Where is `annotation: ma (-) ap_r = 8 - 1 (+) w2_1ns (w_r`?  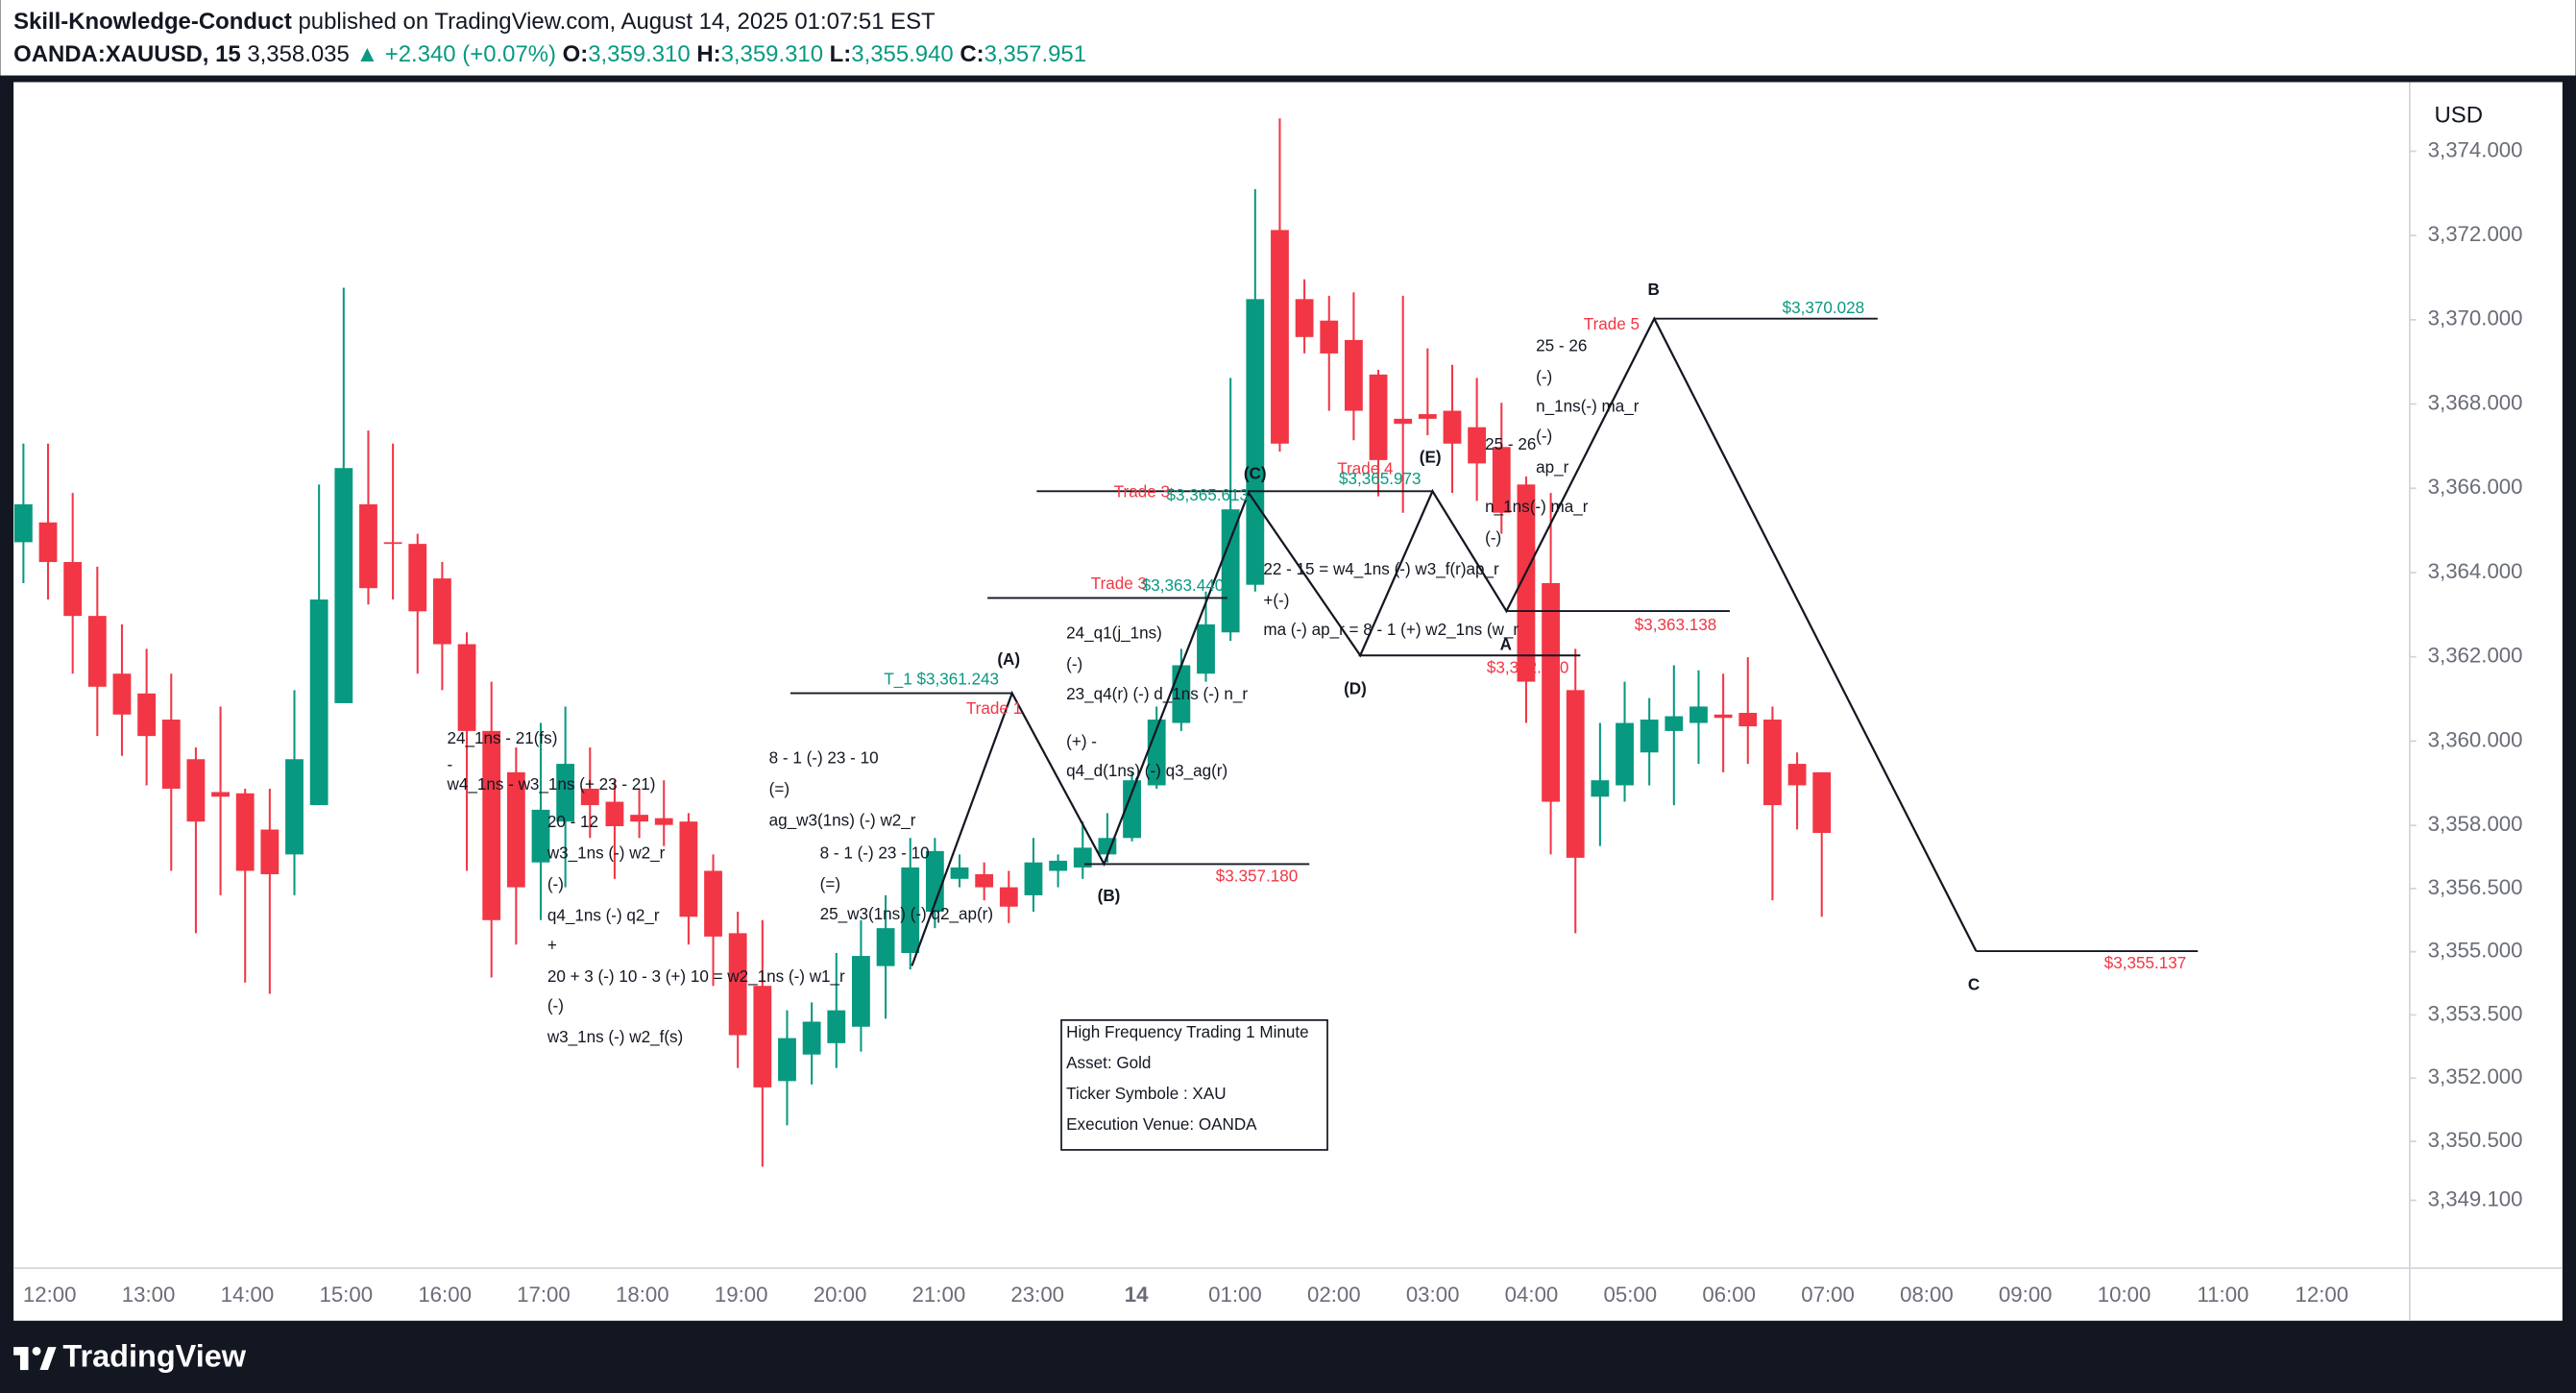
annotation: ma (-) ap_r = 8 - 1 (+) w2_1ns (w_r is located at coordinates (1391, 630).